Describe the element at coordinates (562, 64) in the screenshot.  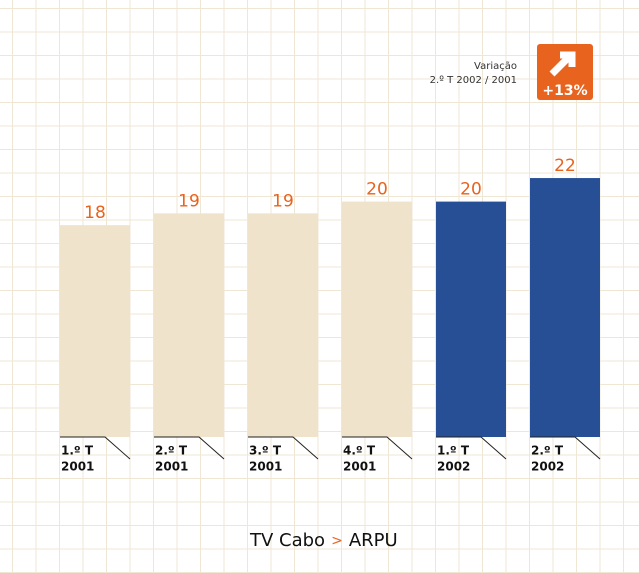
I see `badge-arrow` at that location.